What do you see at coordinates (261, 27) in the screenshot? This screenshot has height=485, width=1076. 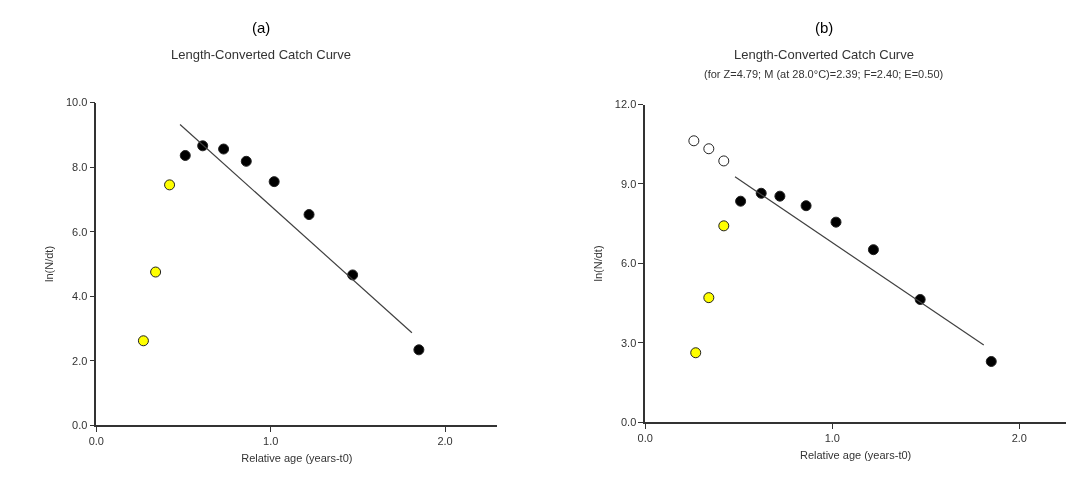 I see `text: (a)` at bounding box center [261, 27].